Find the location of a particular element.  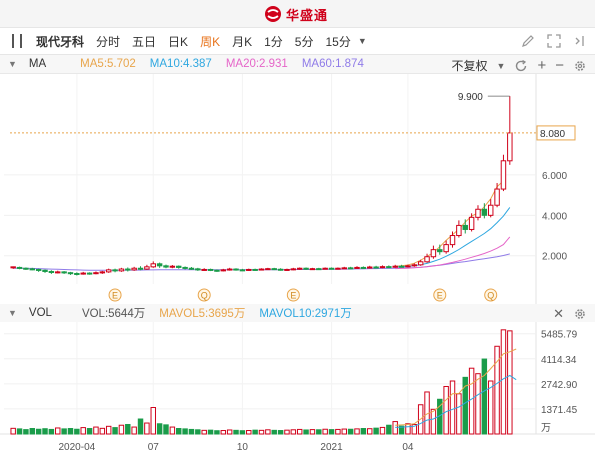

remove-indicator-icon: − is located at coordinates (559, 65).